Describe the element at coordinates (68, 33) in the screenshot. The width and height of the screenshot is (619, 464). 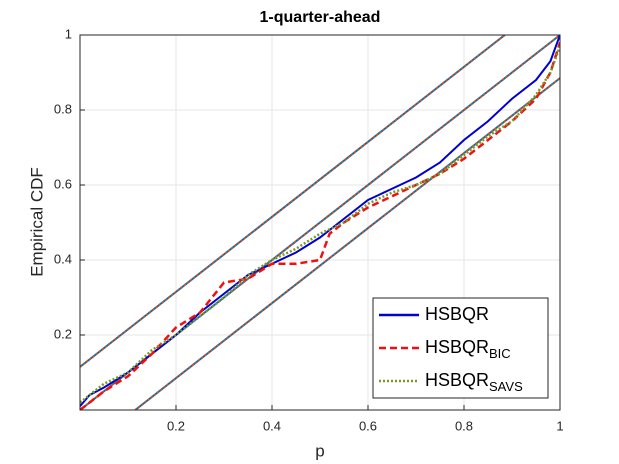
I see `y-tick-label: 1` at that location.